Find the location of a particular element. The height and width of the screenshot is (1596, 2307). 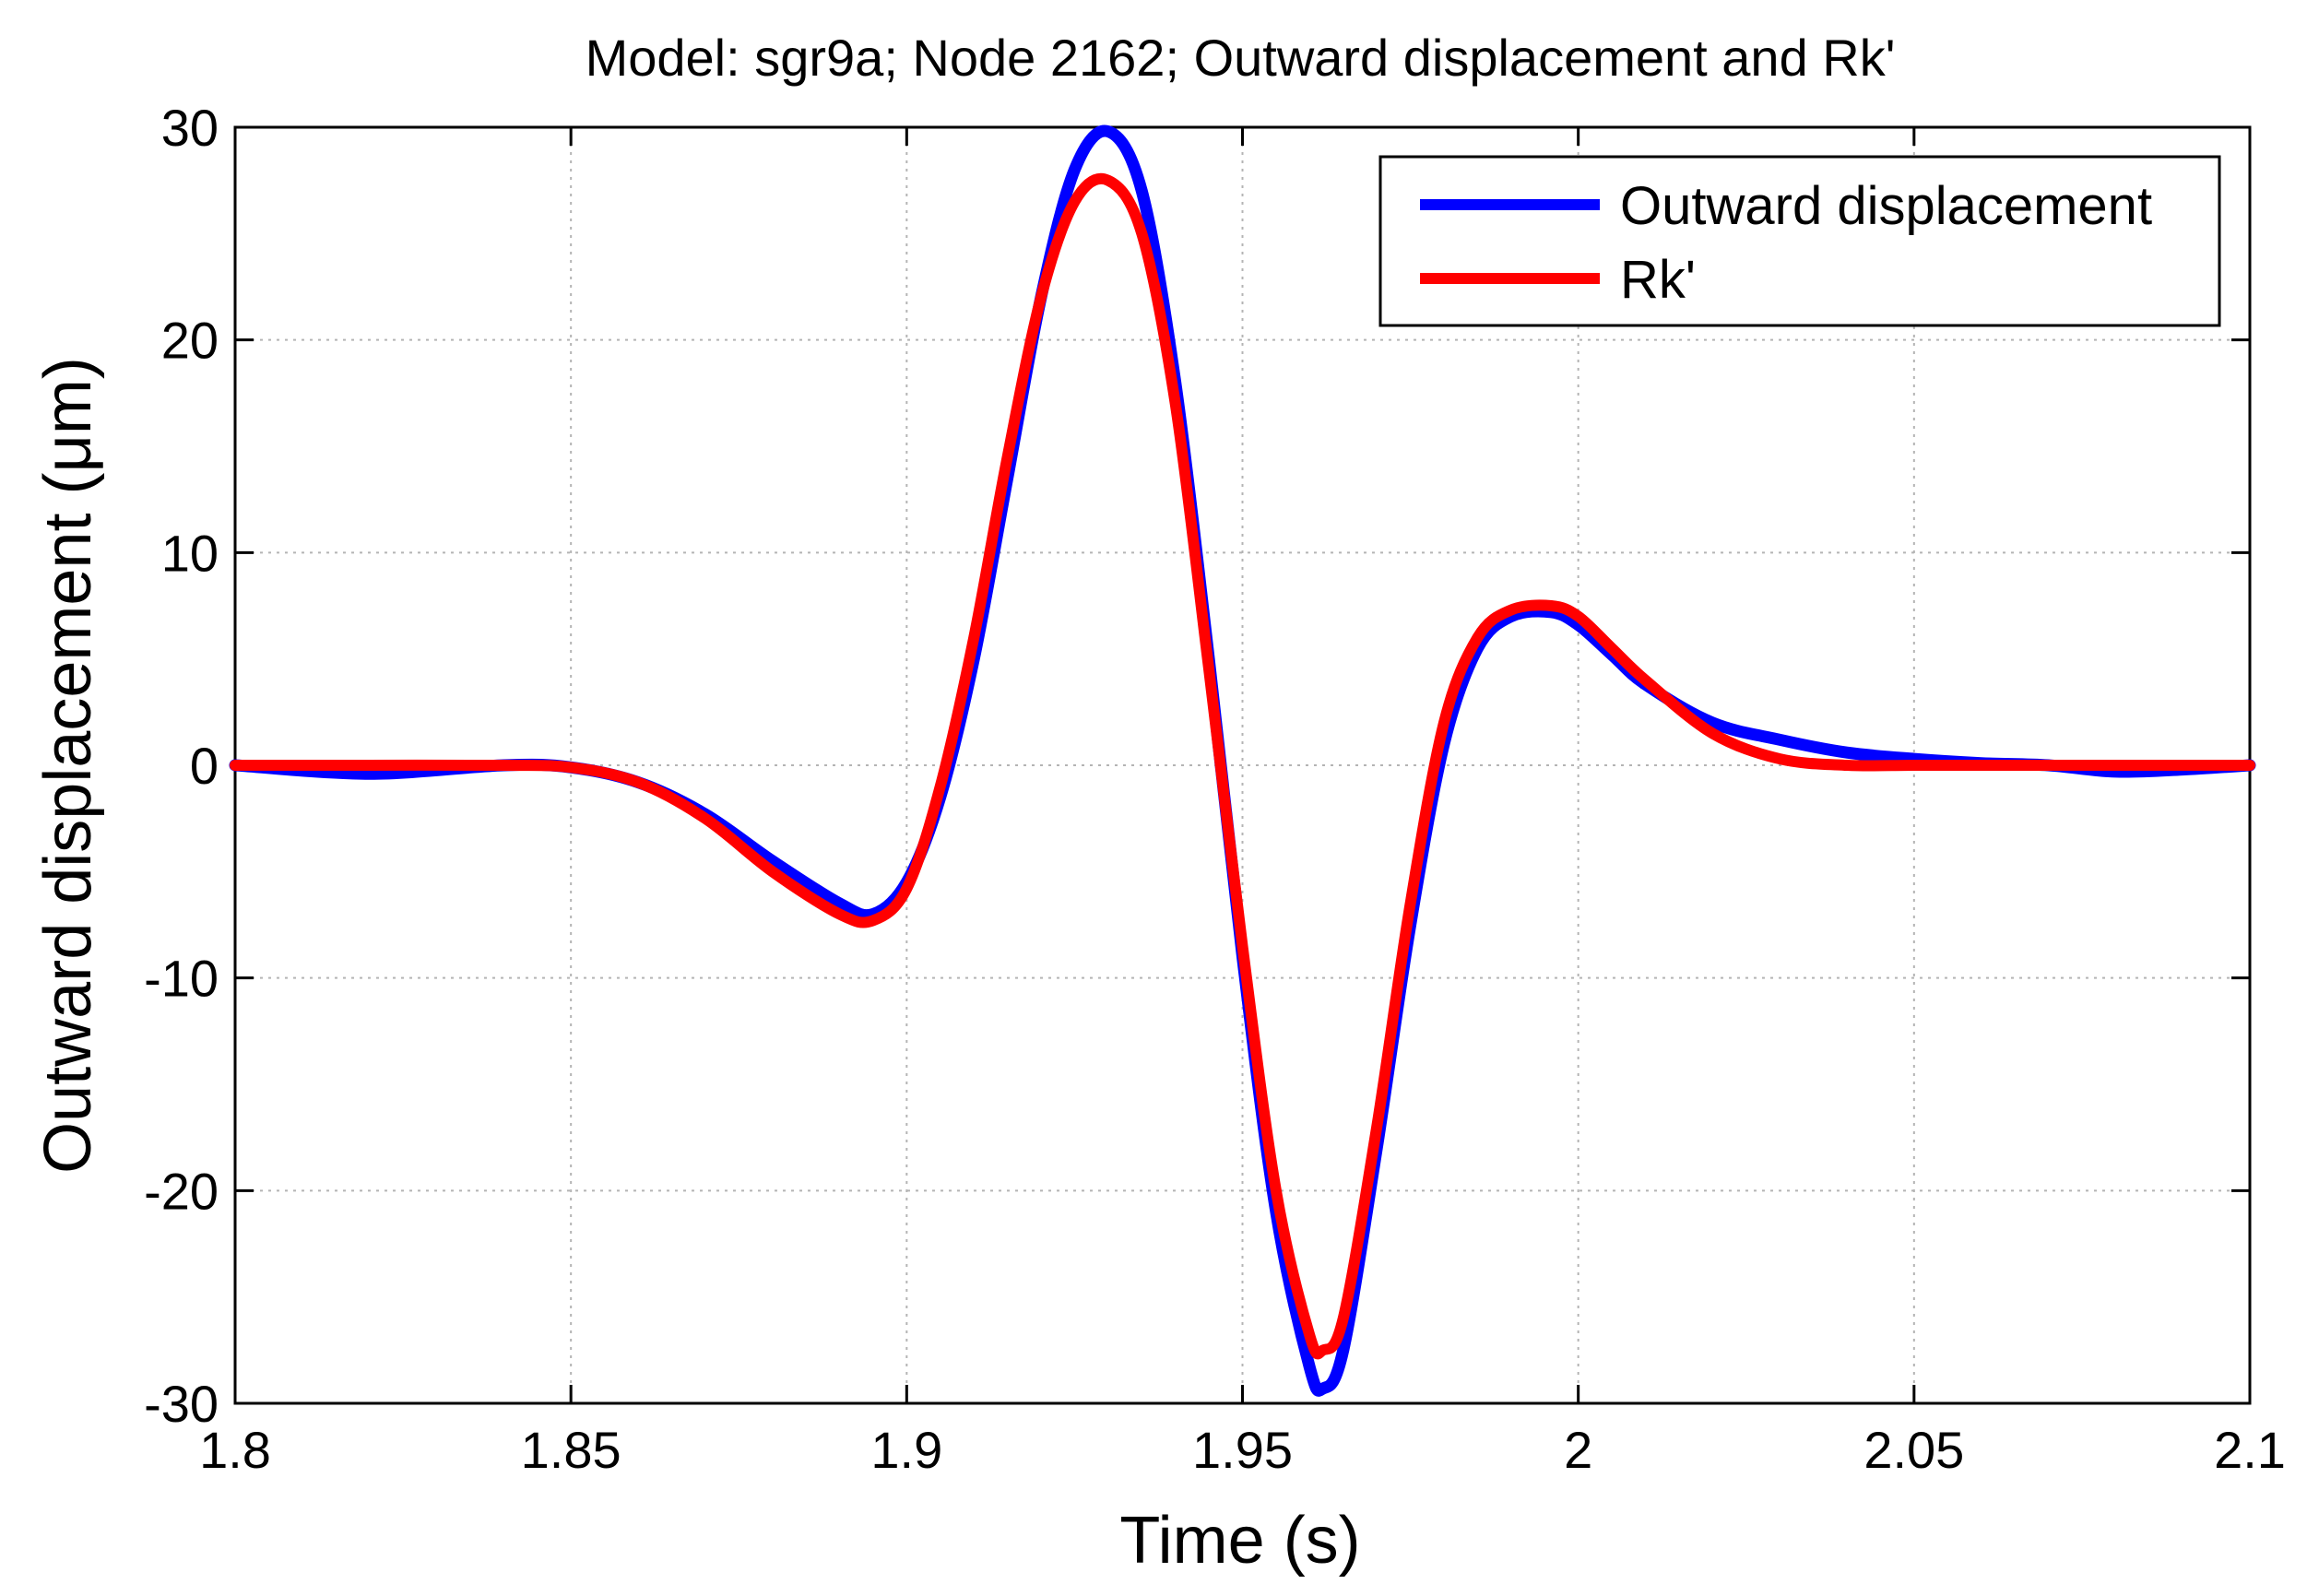

x-tick-label: 2 is located at coordinates (1578, 1450).